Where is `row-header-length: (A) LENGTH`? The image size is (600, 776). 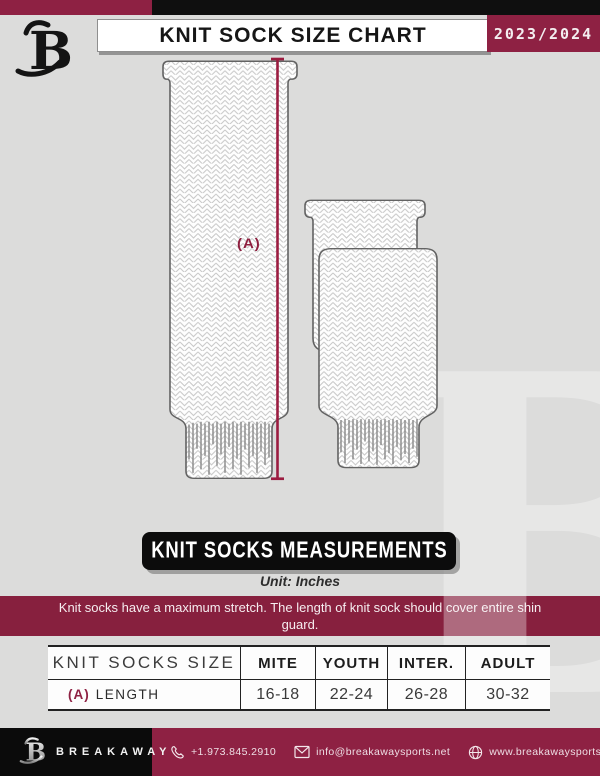 row-header-length: (A) LENGTH is located at coordinates (144, 694).